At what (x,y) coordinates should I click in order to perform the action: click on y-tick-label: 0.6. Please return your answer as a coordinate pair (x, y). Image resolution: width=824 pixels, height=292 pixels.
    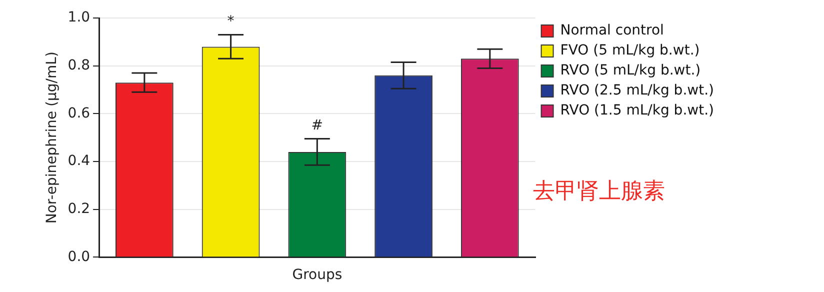
    Looking at the image, I should click on (79, 113).